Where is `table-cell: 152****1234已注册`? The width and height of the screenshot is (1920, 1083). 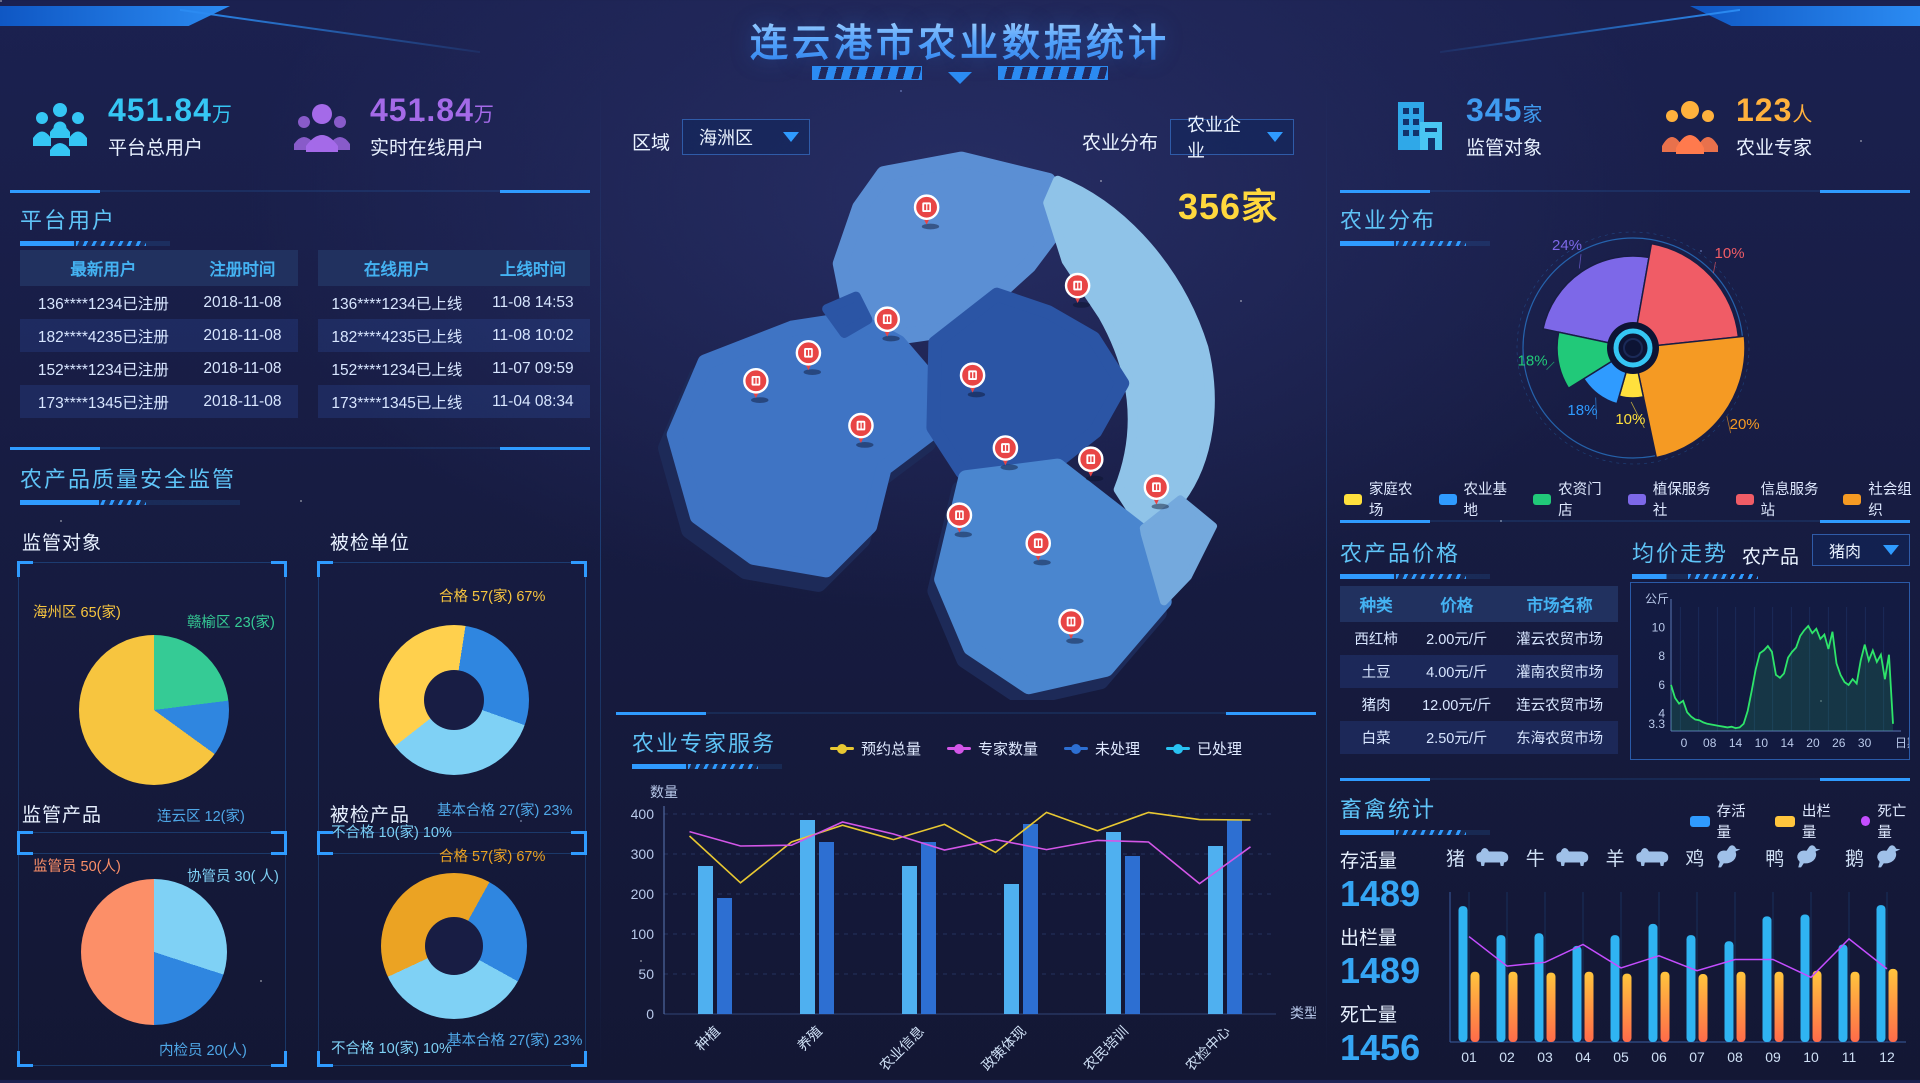
table-cell: 152****1234已注册 is located at coordinates (103, 370).